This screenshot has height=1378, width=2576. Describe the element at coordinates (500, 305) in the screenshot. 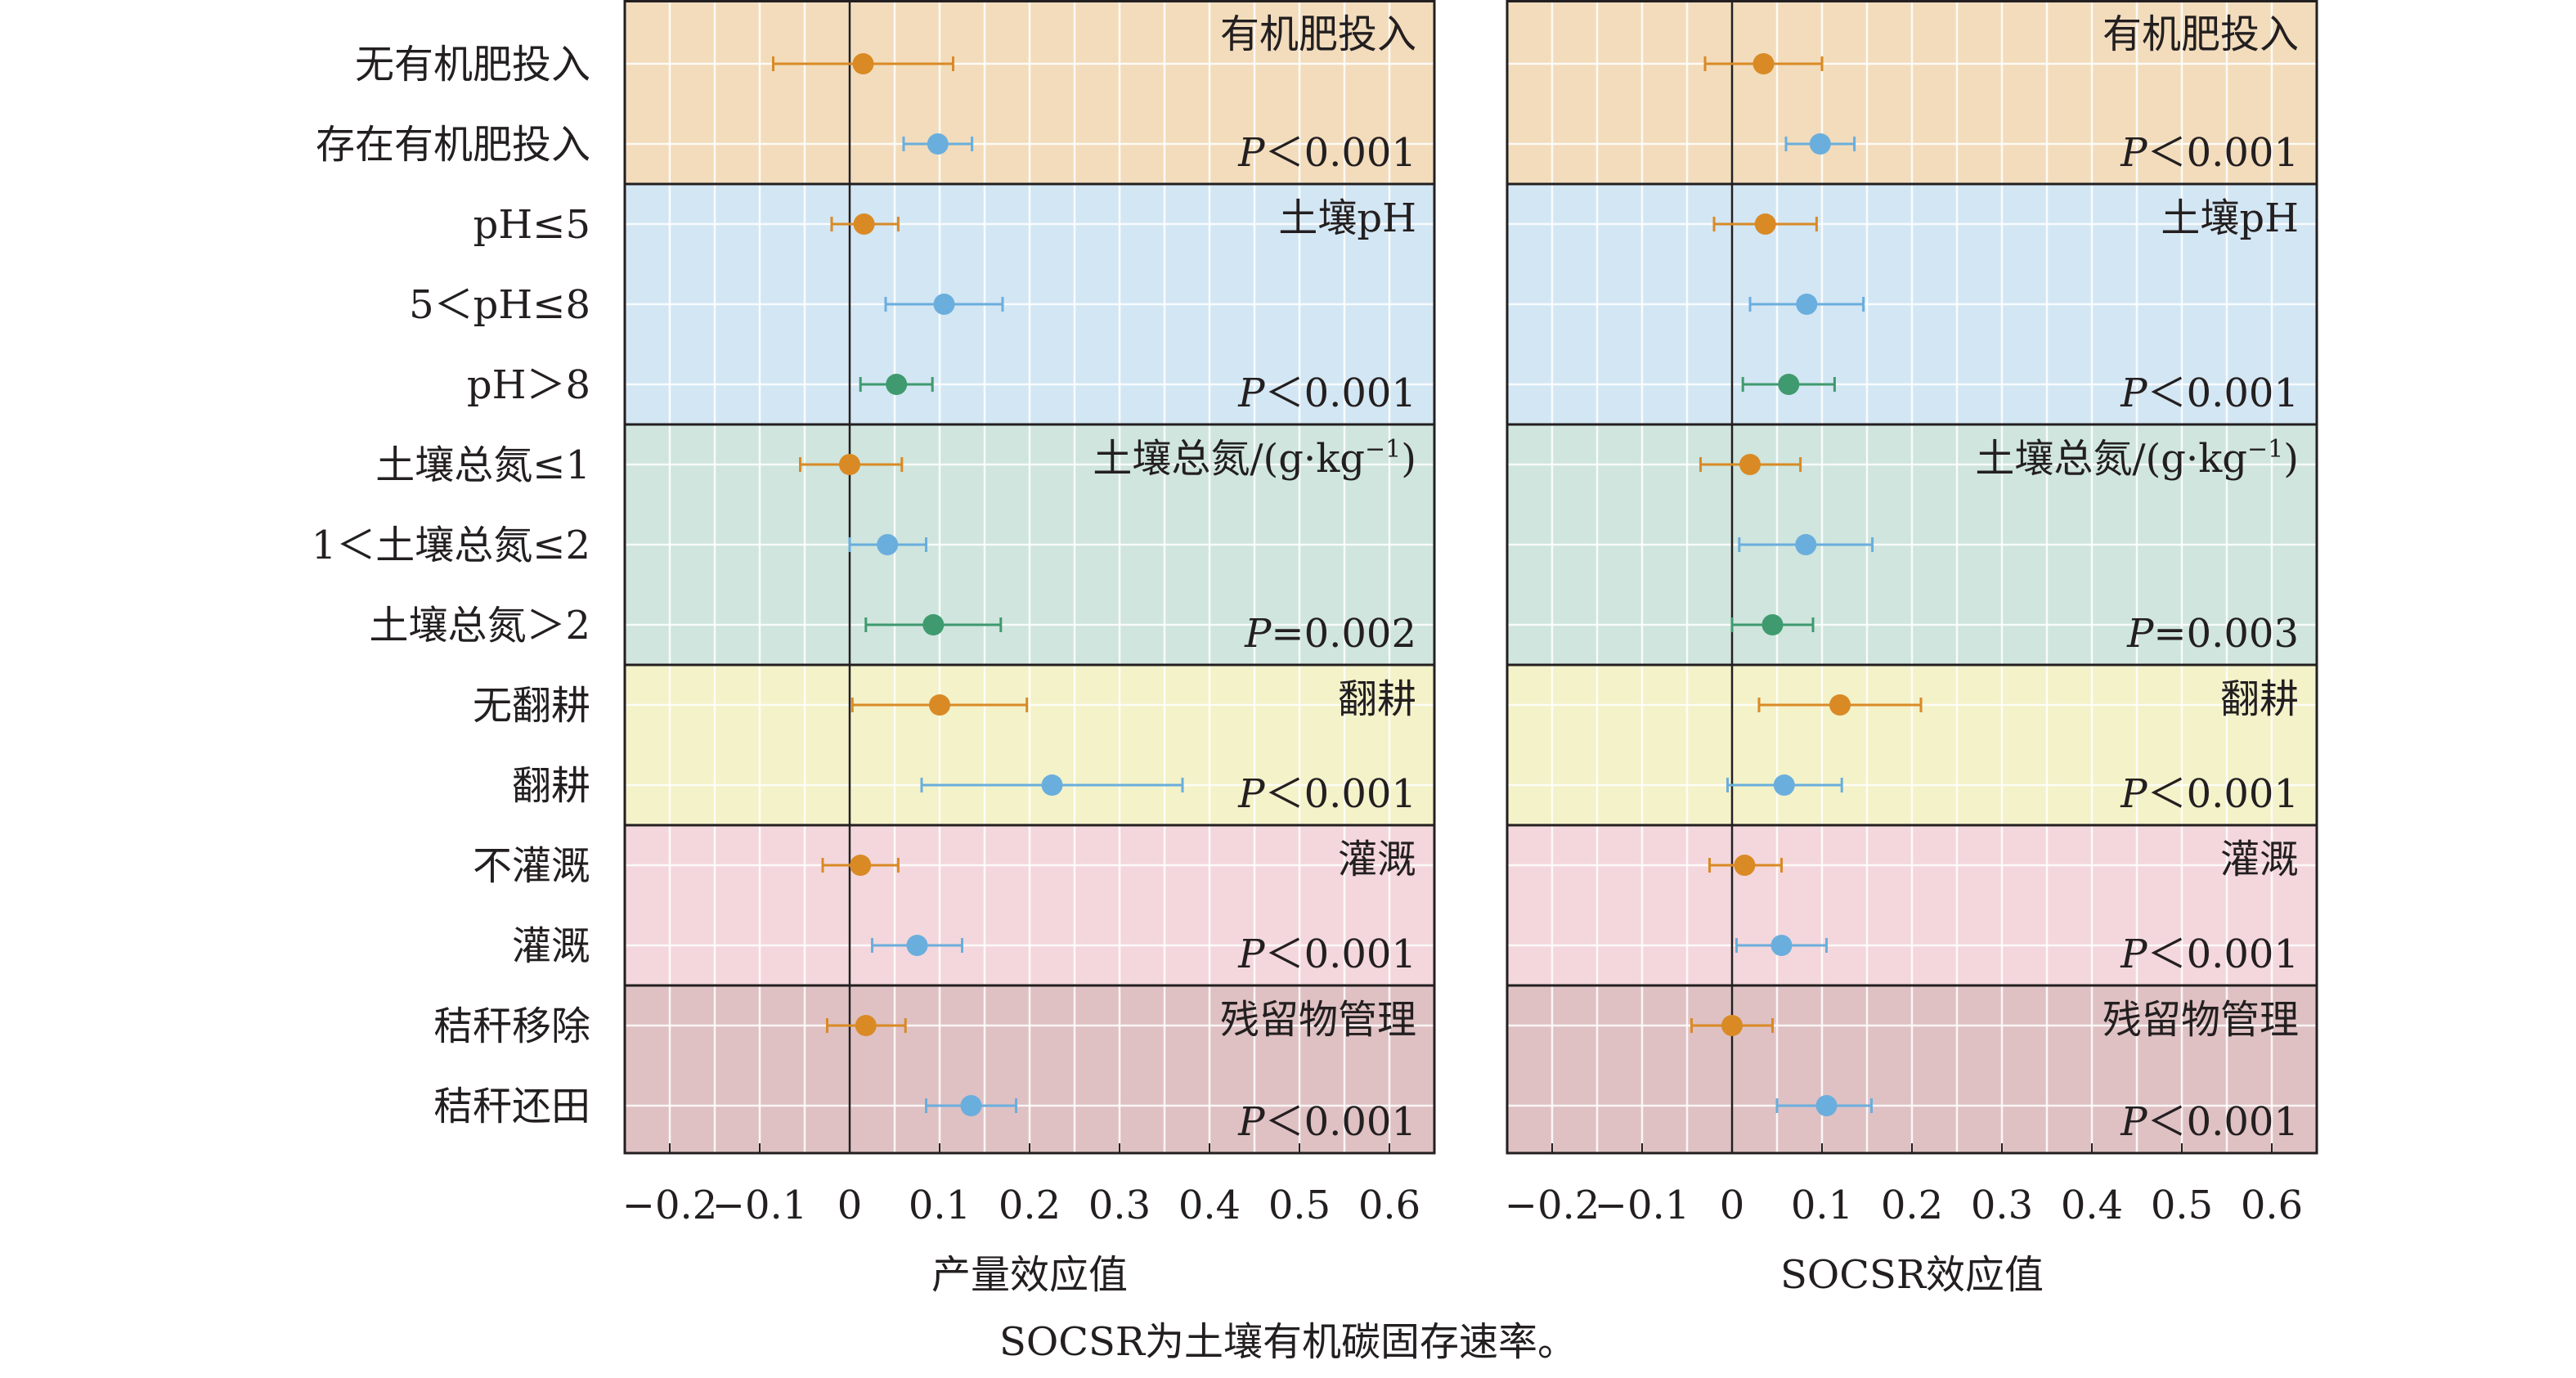

I see `row-label: 5＜pH≤8` at that location.